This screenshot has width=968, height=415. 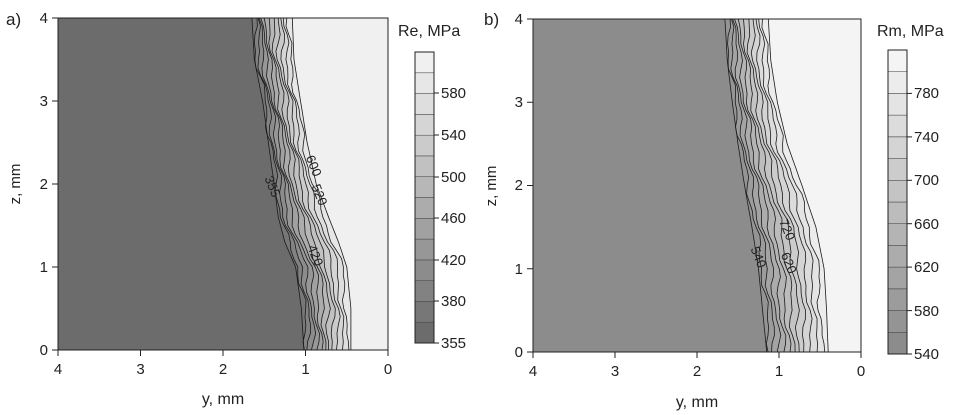 I want to click on x-tick-label: 3, so click(x=140, y=369).